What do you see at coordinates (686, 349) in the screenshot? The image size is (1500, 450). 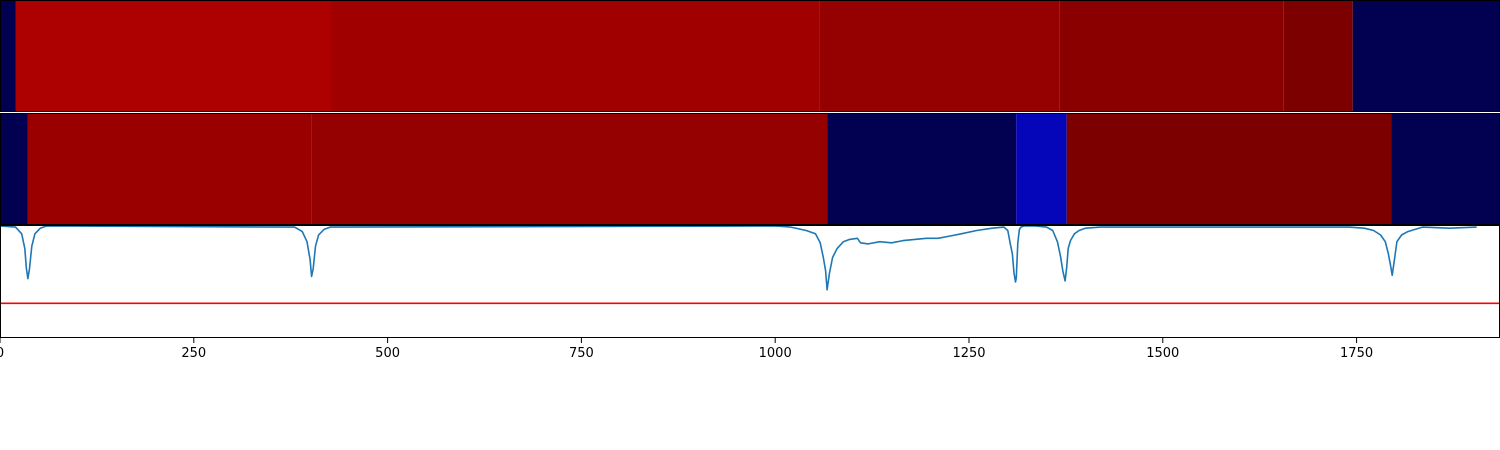 I see `x-axis: 0 250 500 750 1000 1250 1500 1750` at bounding box center [686, 349].